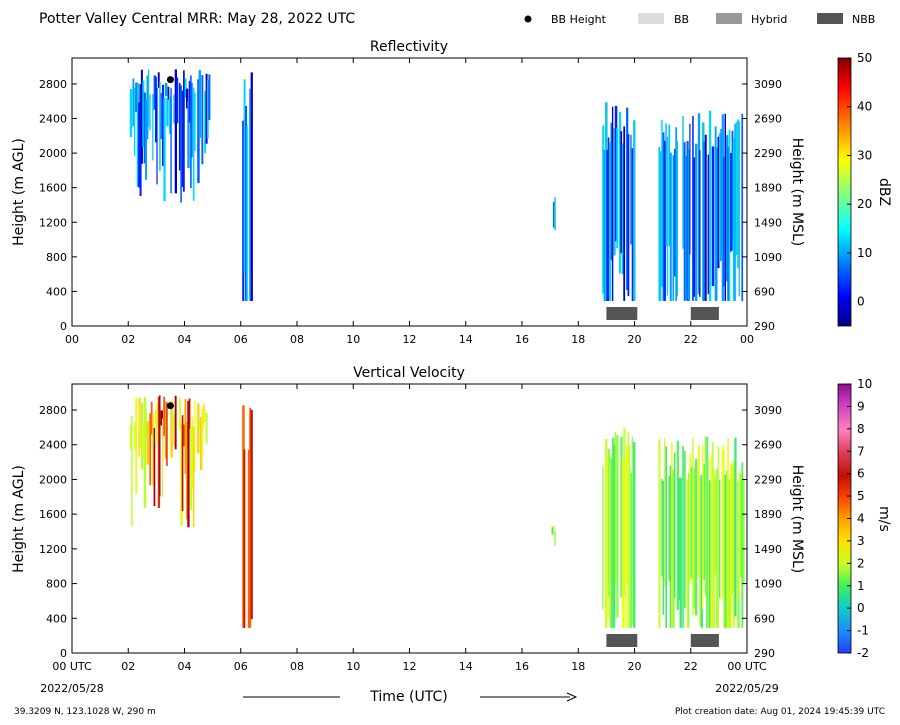 The image size is (900, 725). Describe the element at coordinates (63, 653) in the screenshot. I see `velocity-y-tick-label: 0` at that location.